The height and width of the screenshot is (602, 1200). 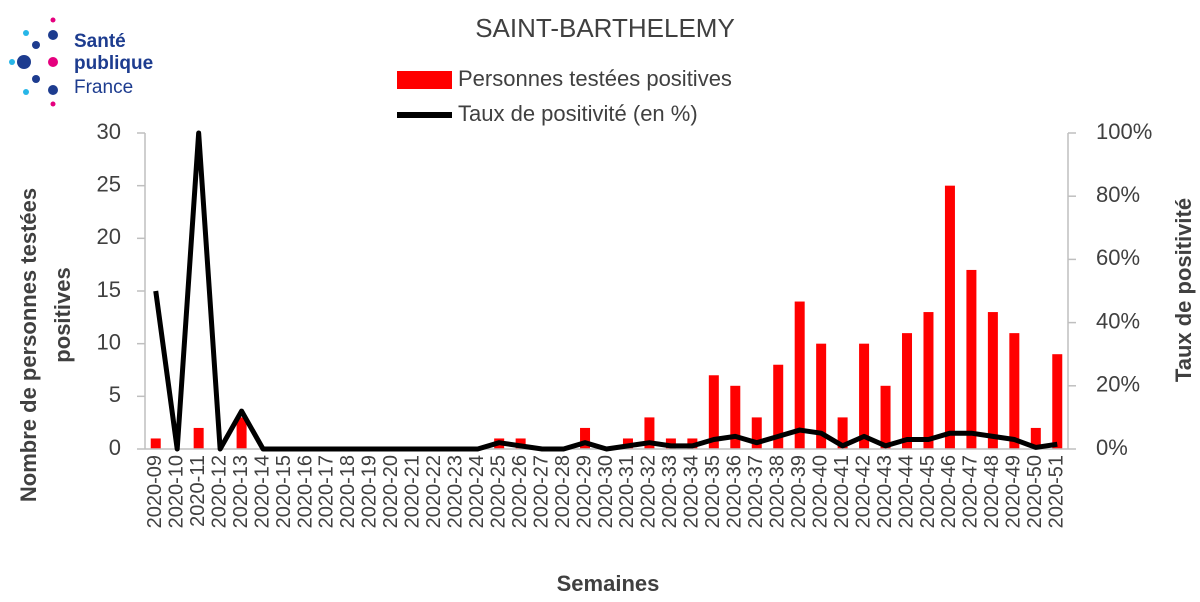 What do you see at coordinates (992, 491) in the screenshot?
I see `x-tick-label: 2020-48` at bounding box center [992, 491].